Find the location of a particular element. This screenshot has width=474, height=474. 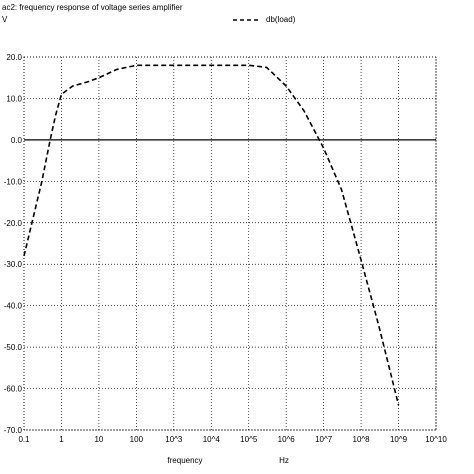

x-tick-label: 10^8 is located at coordinates (362, 439).